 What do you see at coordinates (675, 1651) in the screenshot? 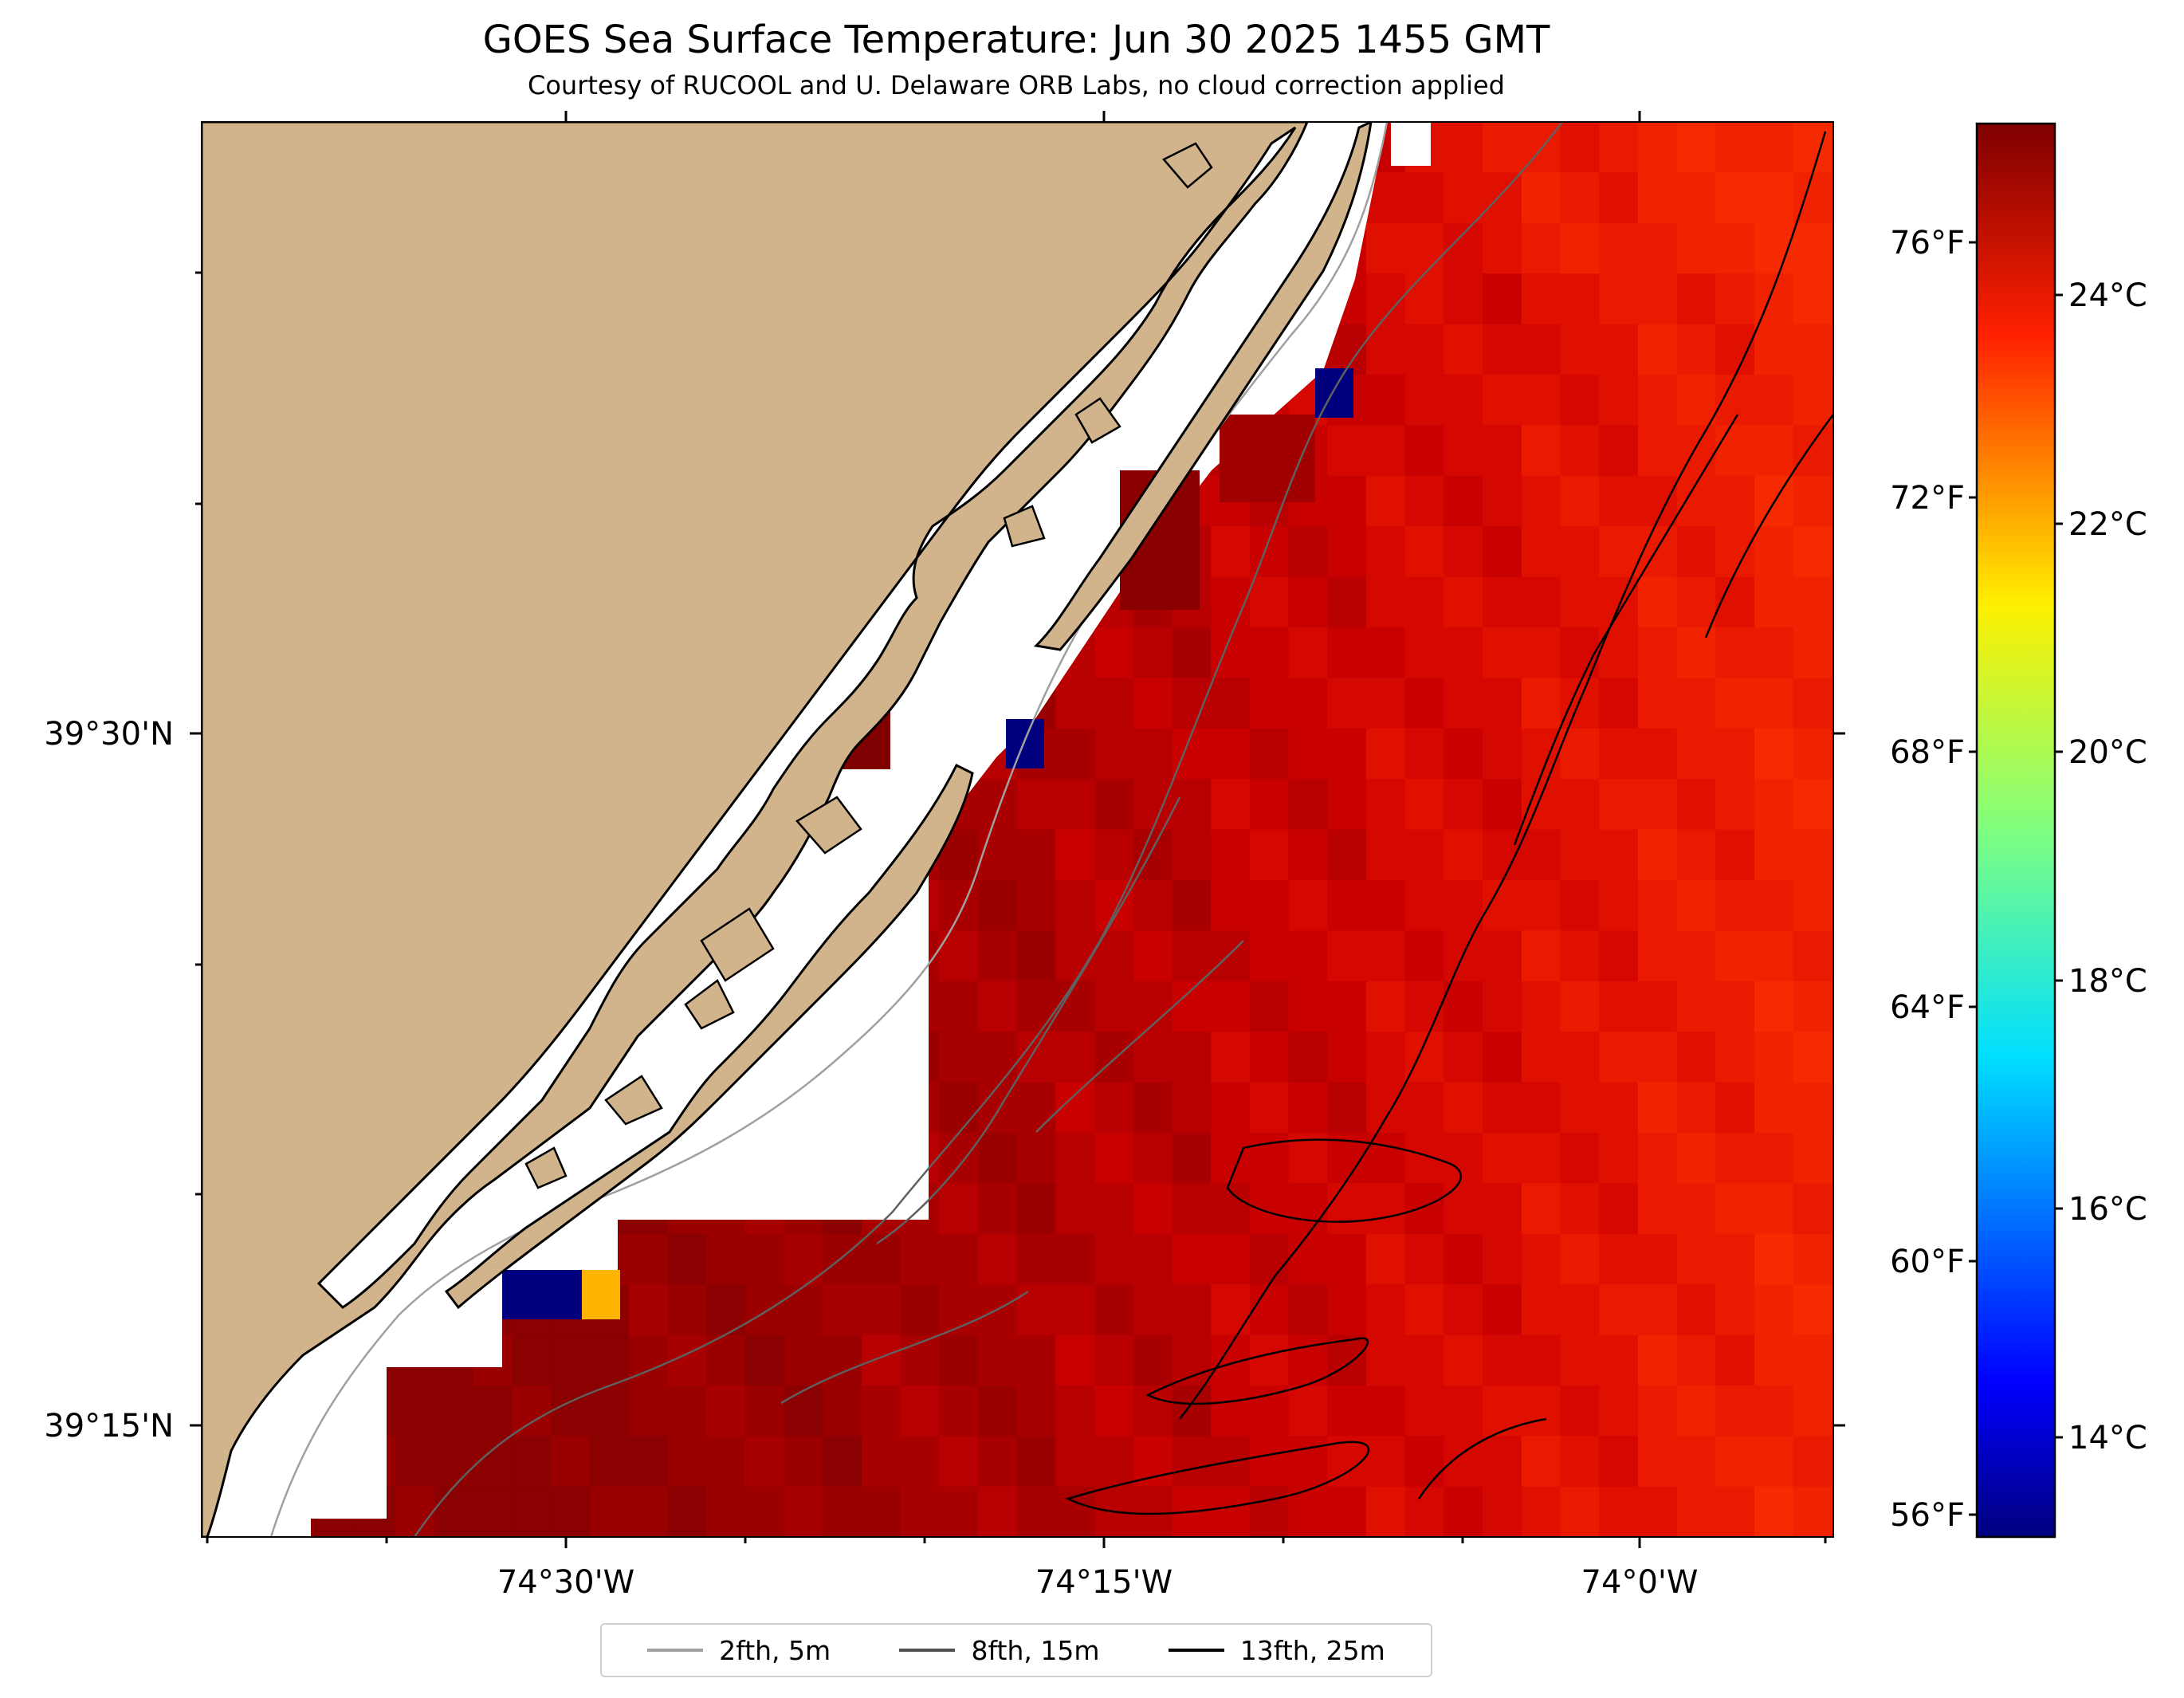
I see `legend-line-2fth` at bounding box center [675, 1651].